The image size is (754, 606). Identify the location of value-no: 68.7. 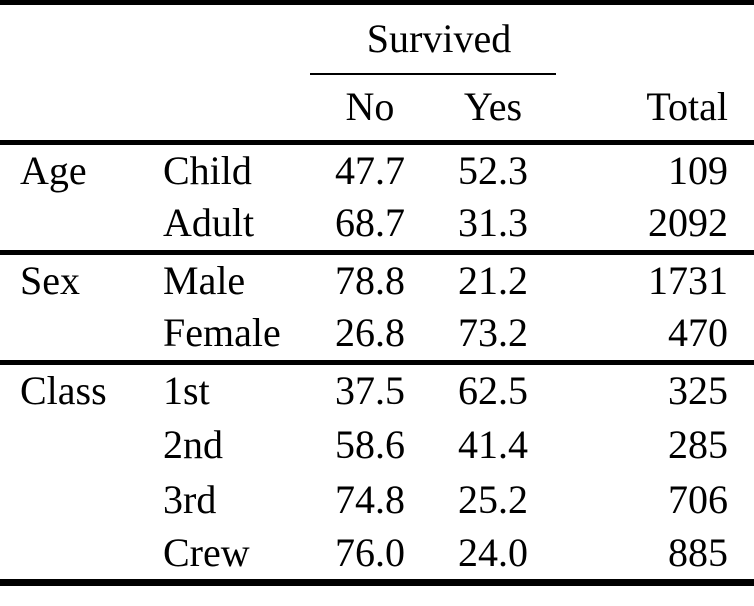
(370, 223).